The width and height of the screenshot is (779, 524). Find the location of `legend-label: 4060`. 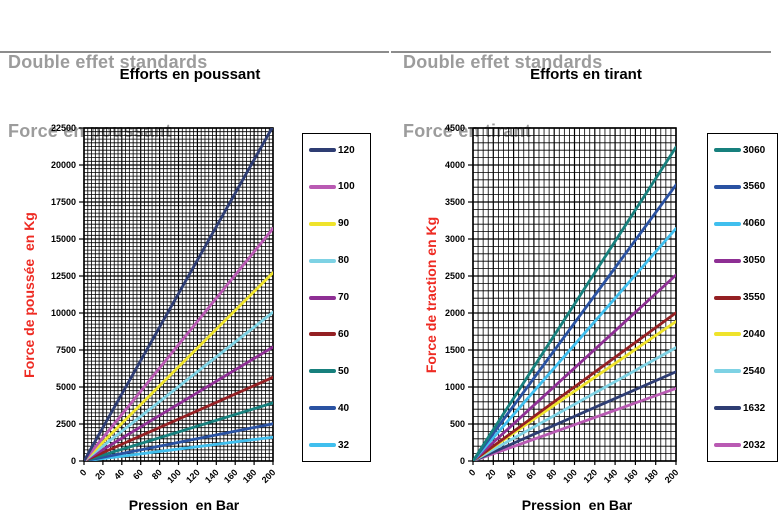

legend-label: 4060 is located at coordinates (754, 224).